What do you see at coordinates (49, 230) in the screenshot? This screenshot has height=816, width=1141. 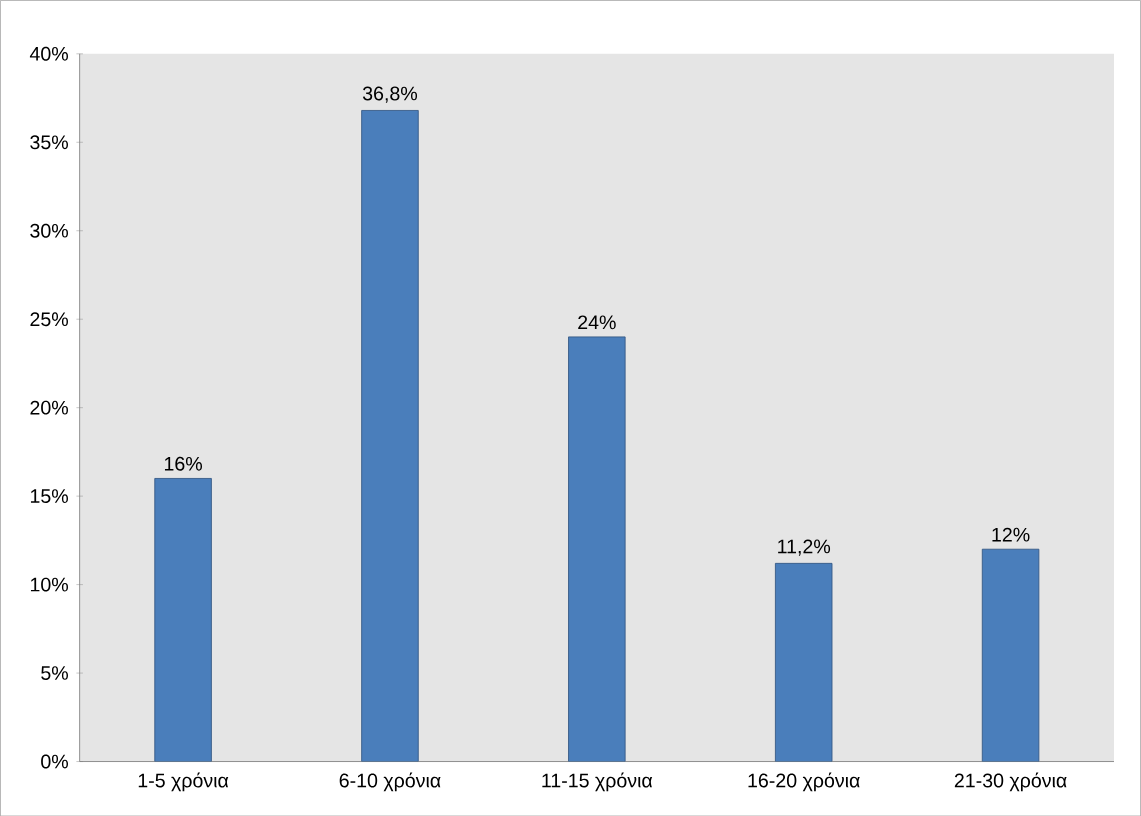 I see `y-tick-label: 30%` at bounding box center [49, 230].